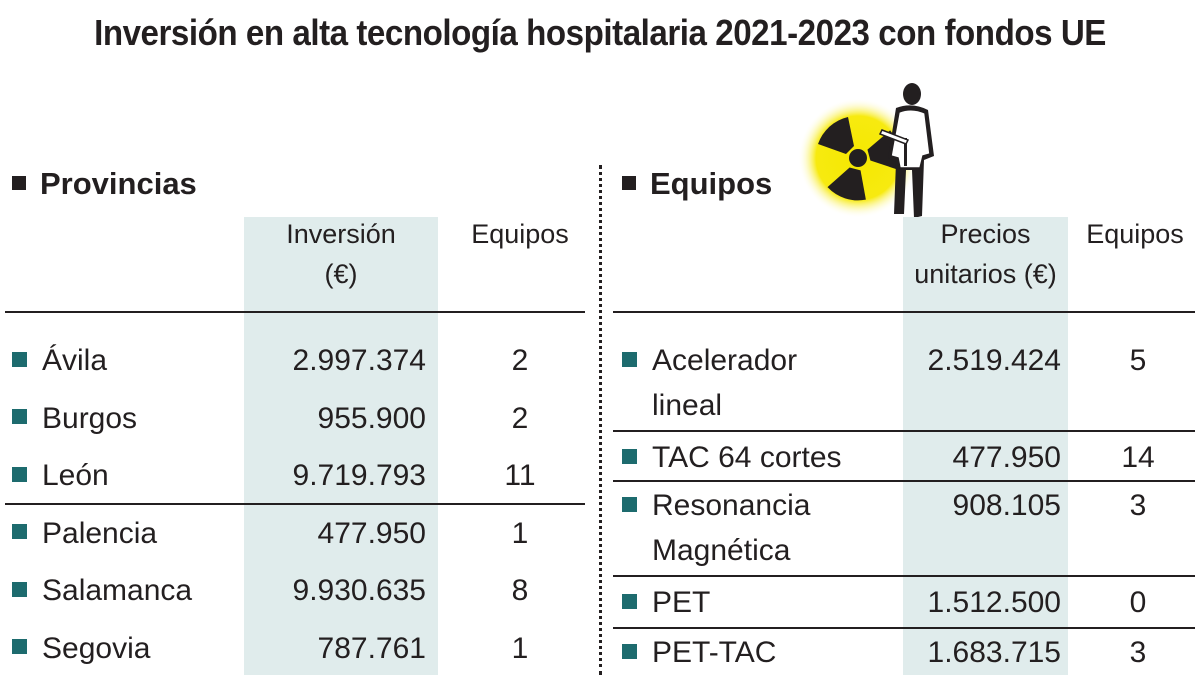  Describe the element at coordinates (1006, 457) in the screenshot. I see `precio-value: 477.950` at that location.